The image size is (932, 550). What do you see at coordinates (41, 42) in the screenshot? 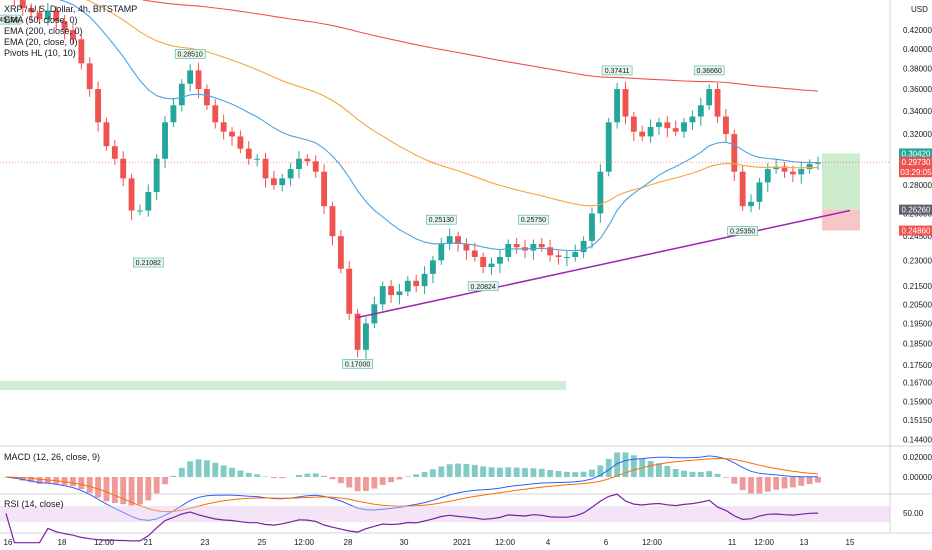
I see `legend-ema20: EMA (20, close, 0)` at bounding box center [41, 42].